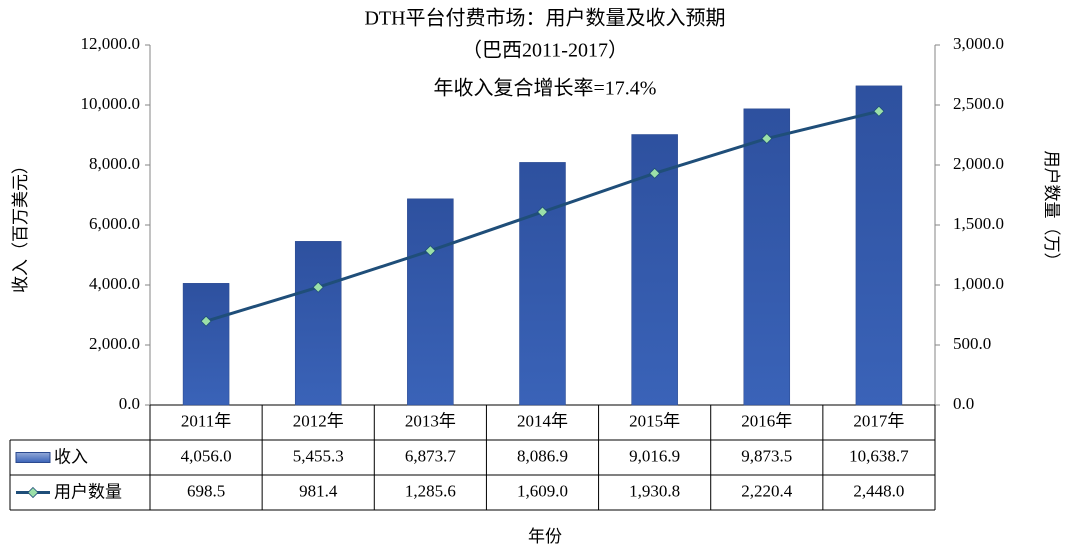 Image resolution: width=1067 pixels, height=554 pixels. I want to click on x-tick-label: 2012年, so click(318, 420).